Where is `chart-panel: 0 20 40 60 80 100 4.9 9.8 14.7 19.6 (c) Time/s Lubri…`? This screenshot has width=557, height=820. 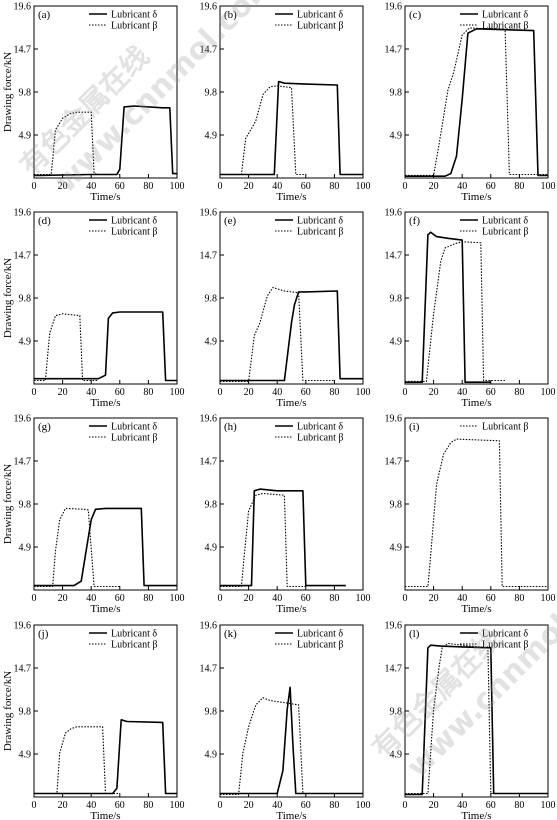
chart-panel: 0 20 40 60 80 100 4.9 9.8 14.7 19.6 (c) Time/s Lubri… is located at coordinates (470, 103).